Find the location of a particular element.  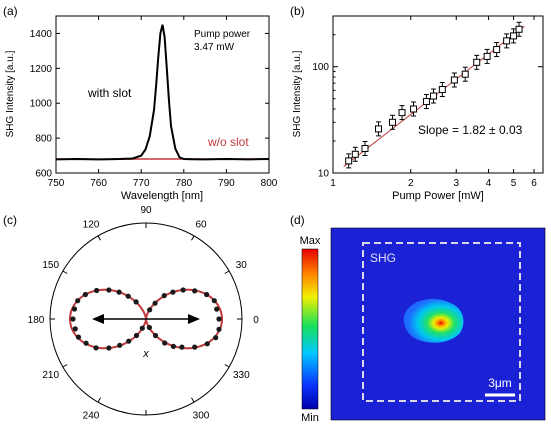

x-axis-label-b: Pump Power [mW] is located at coordinates (438, 196).